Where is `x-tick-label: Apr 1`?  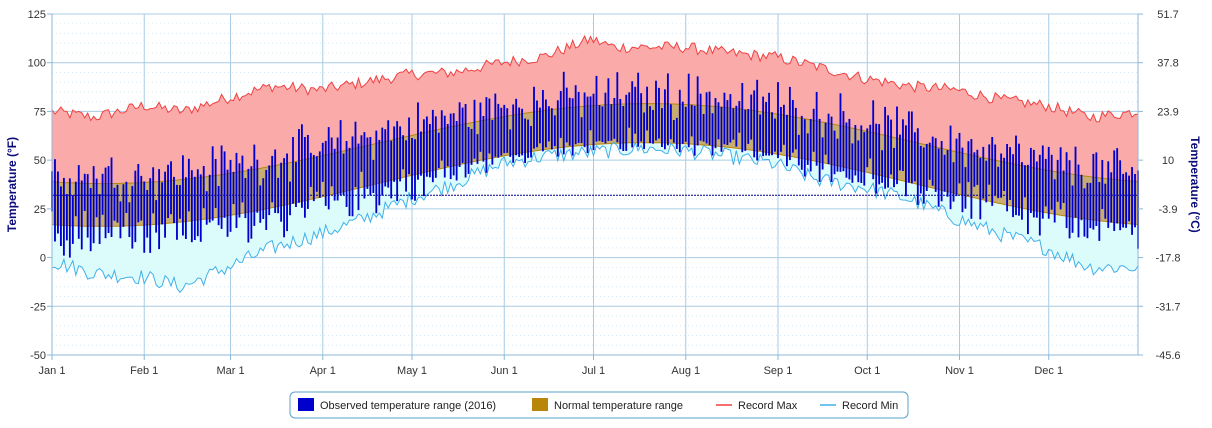
x-tick-label: Apr 1 is located at coordinates (323, 371).